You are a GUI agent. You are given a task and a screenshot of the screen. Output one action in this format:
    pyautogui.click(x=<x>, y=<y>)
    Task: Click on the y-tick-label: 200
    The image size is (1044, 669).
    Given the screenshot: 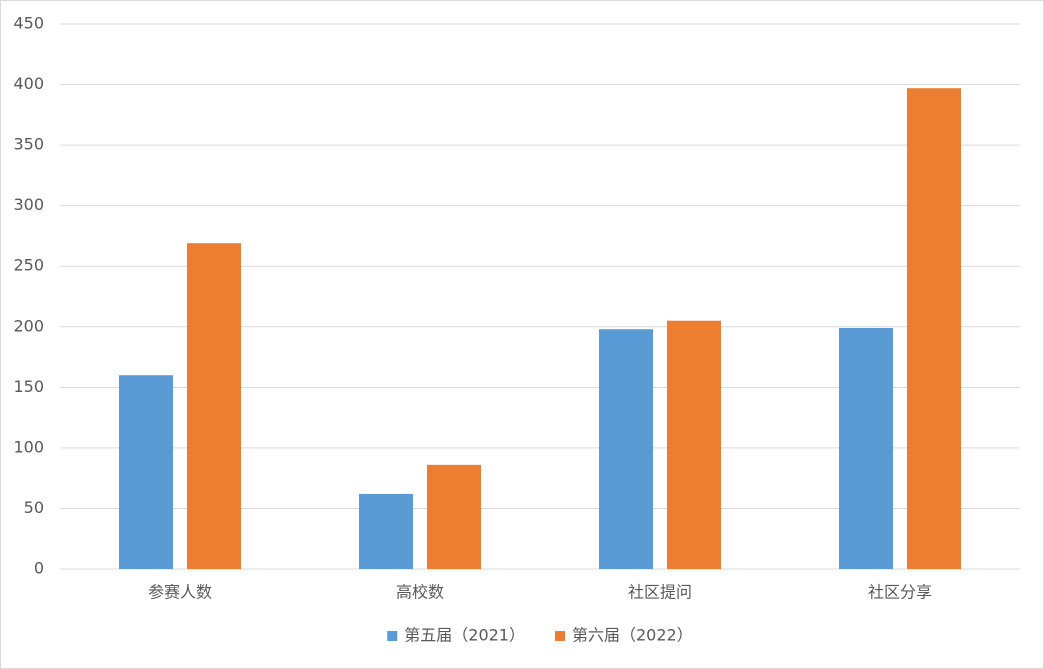 What is the action you would take?
    pyautogui.click(x=28, y=325)
    